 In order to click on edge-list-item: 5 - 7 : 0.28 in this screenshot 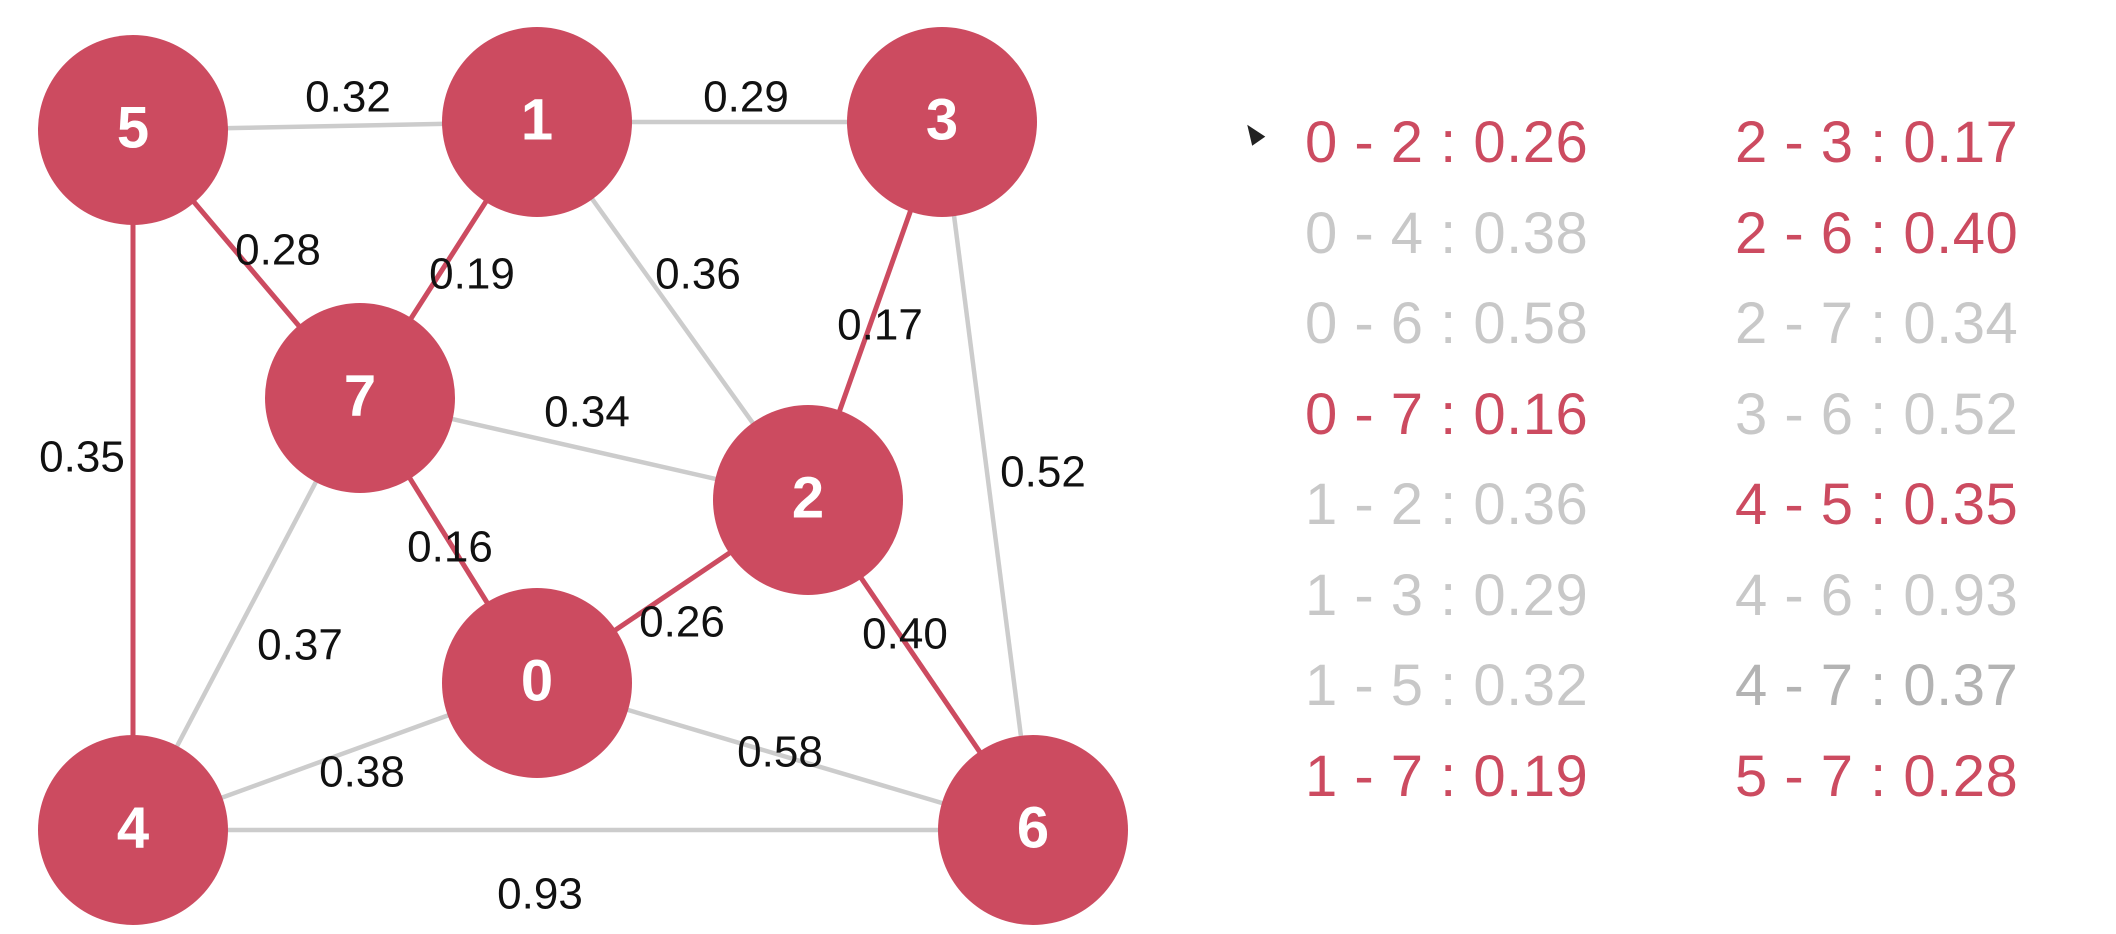, I will do `click(1877, 776)`.